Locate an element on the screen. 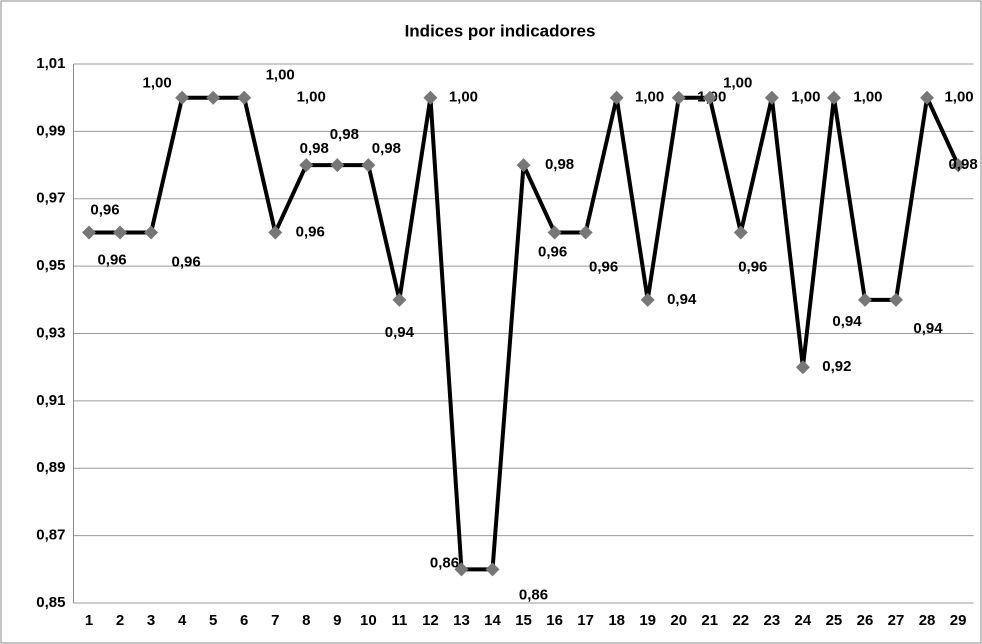 The height and width of the screenshot is (644, 982). x-tick-label: 3 is located at coordinates (151, 620).